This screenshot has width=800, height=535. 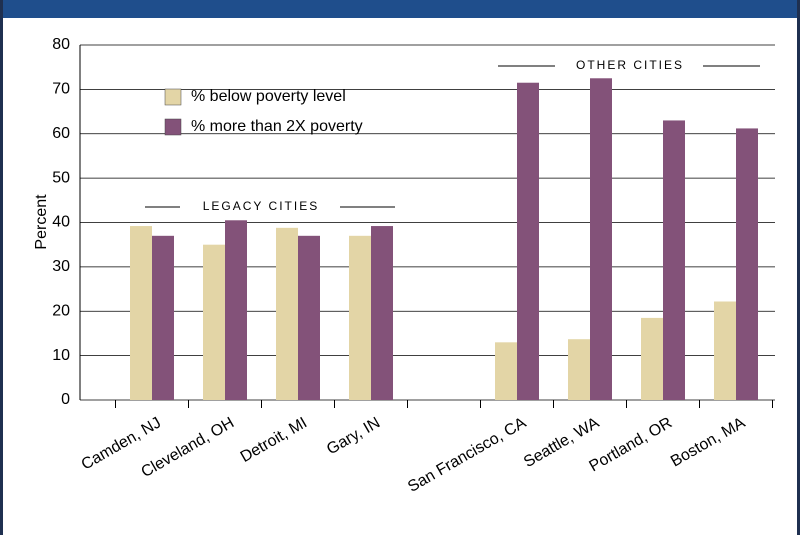 What do you see at coordinates (61, 310) in the screenshot?
I see `y-tick-label: 20` at bounding box center [61, 310].